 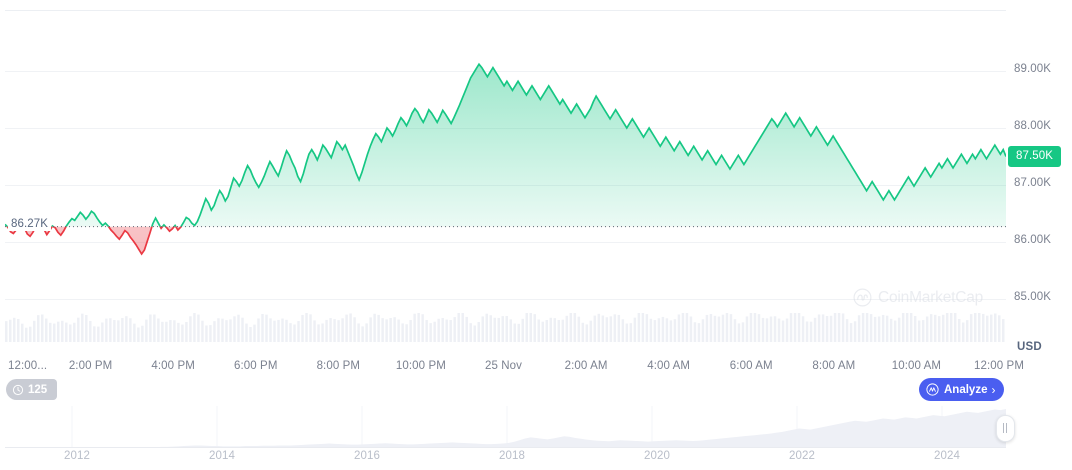 What do you see at coordinates (222, 456) in the screenshot?
I see `navigator-year-label: 2014` at bounding box center [222, 456].